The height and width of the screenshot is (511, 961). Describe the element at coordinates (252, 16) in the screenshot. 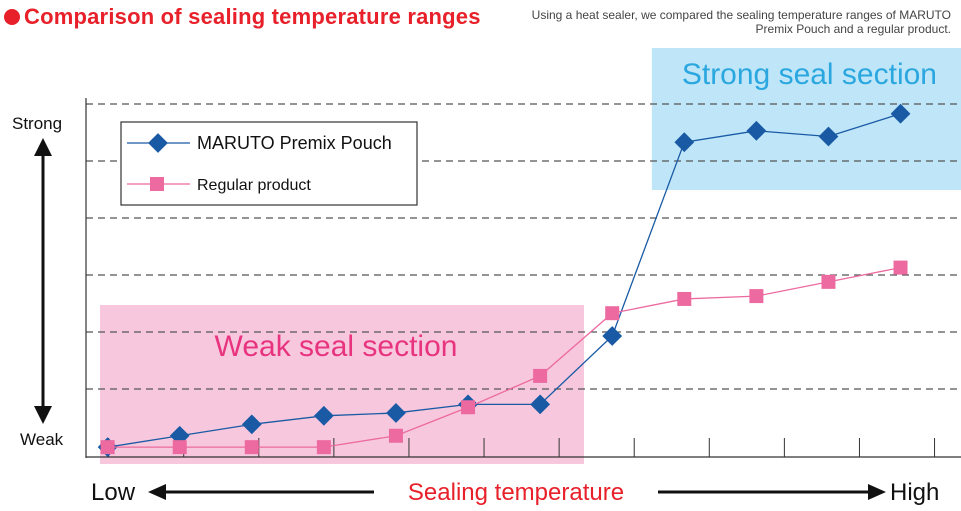

I see `chart-title: Comparison of sealing temperature ranges` at that location.